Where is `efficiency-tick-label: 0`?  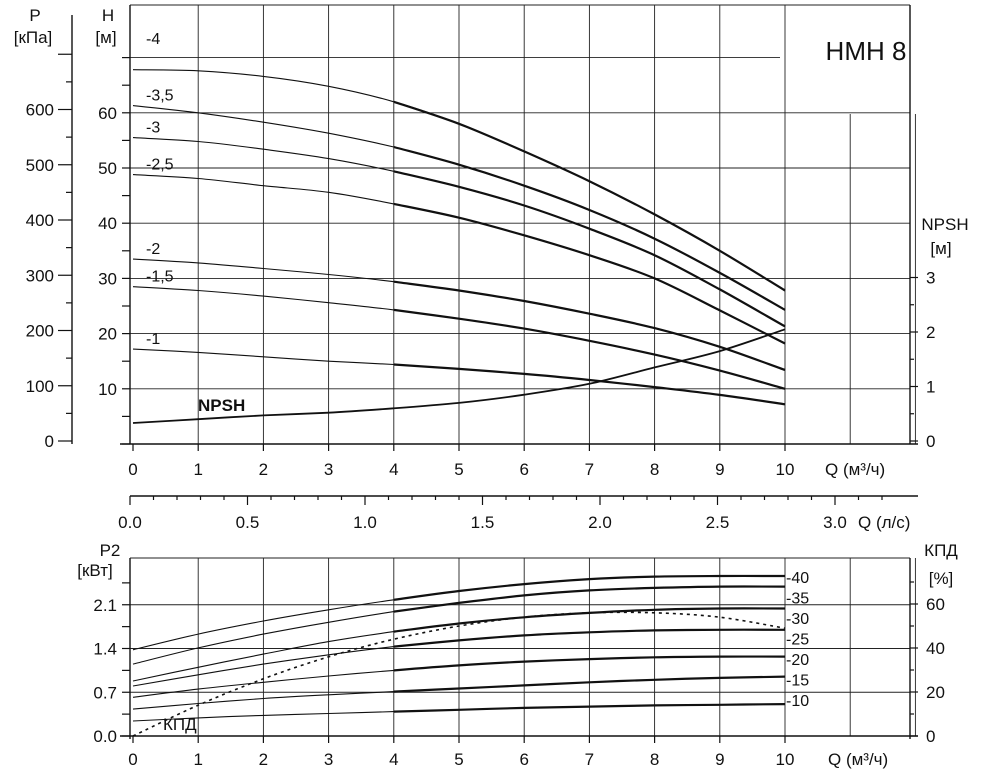
efficiency-tick-label: 0 is located at coordinates (930, 736).